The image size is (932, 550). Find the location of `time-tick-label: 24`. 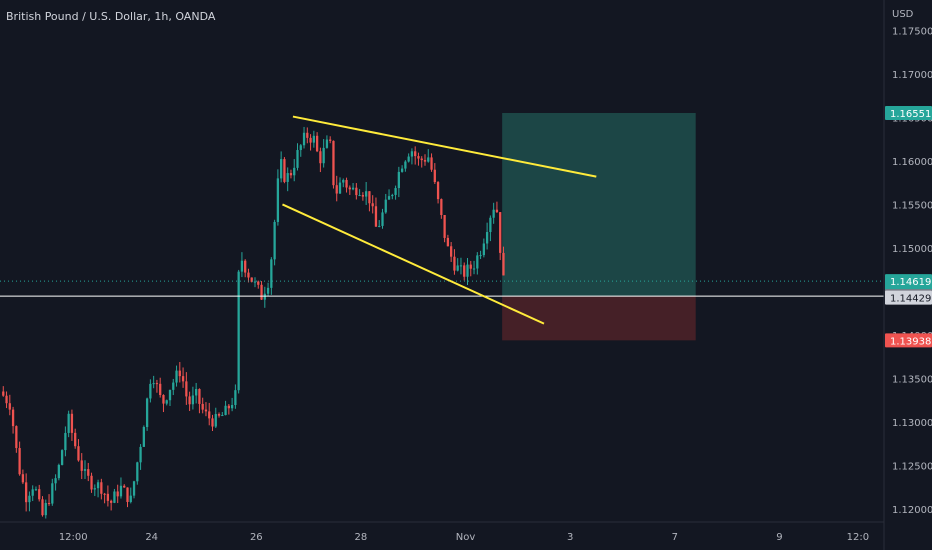

time-tick-label: 24 is located at coordinates (151, 537).